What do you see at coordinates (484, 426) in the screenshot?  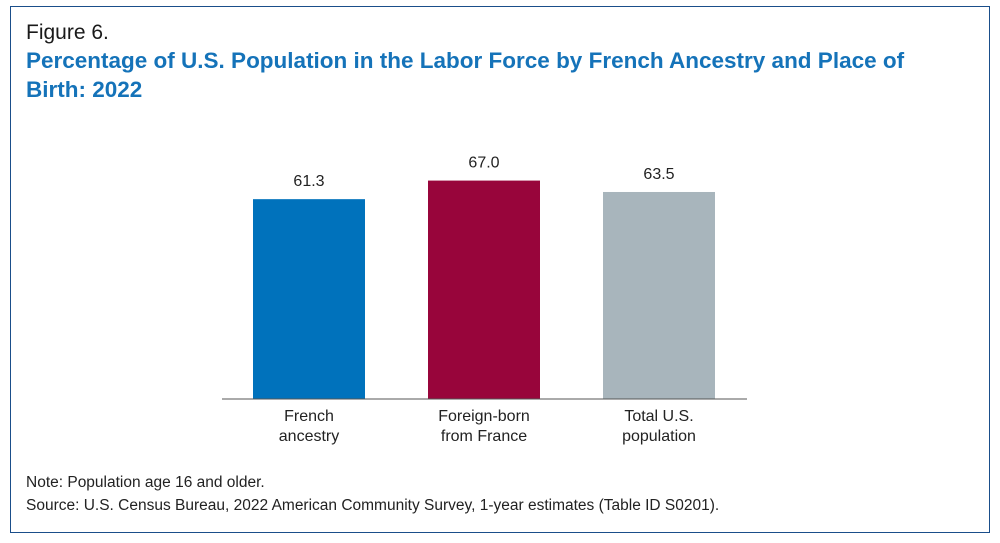 I see `category-label-foreign-born-from-france: Foreign-born from France` at bounding box center [484, 426].